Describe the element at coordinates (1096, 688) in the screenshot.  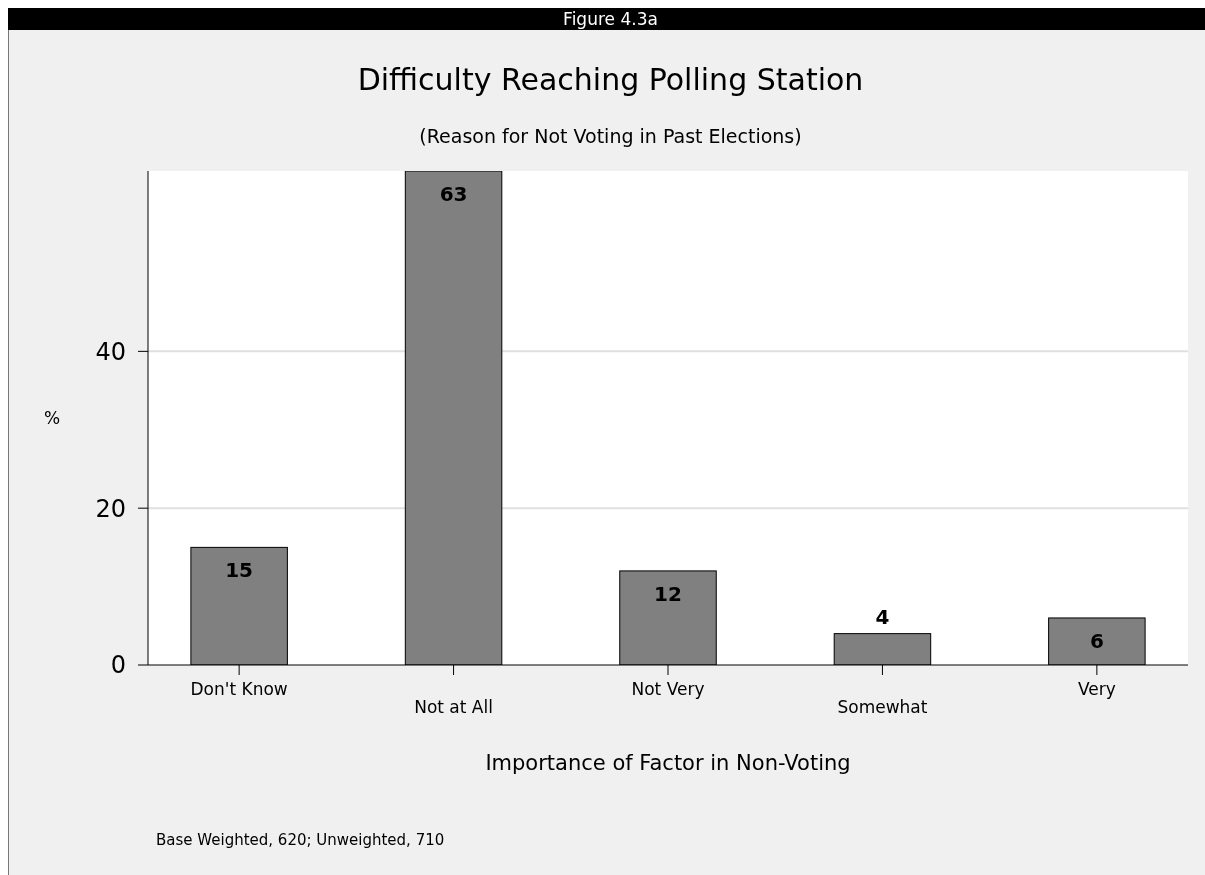
I see `x-tick-label: Very` at that location.